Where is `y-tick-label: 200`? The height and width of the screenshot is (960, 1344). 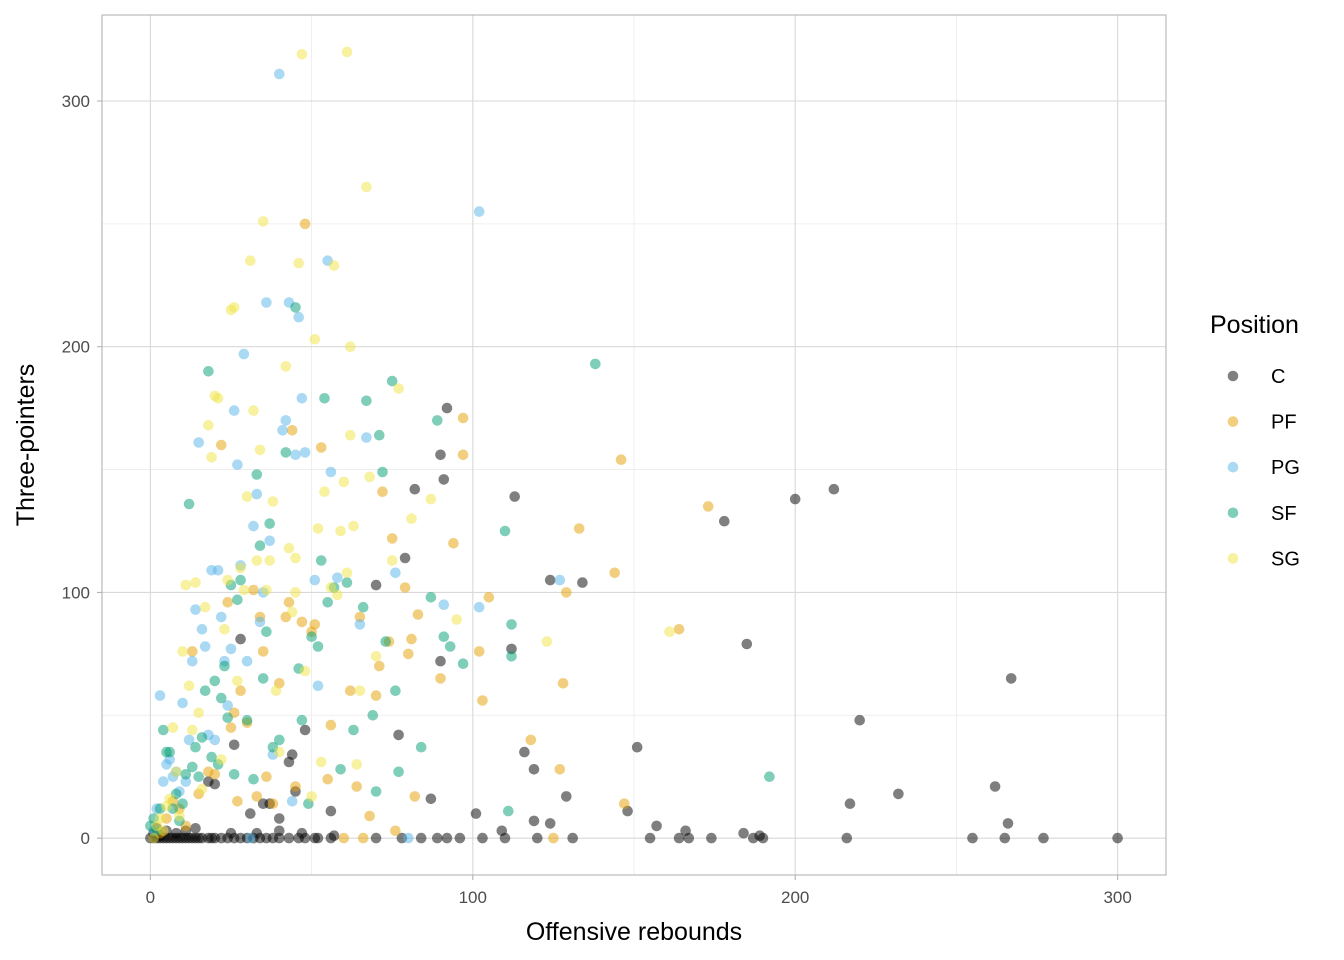
y-tick-label: 200 is located at coordinates (76, 347).